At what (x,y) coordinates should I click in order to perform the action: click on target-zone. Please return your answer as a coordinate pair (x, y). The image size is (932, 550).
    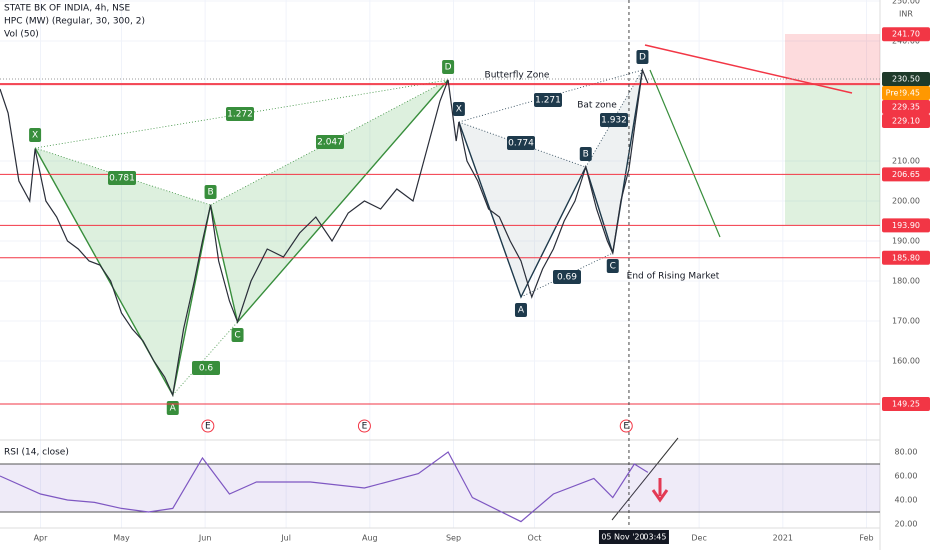
    Looking at the image, I should click on (832, 154).